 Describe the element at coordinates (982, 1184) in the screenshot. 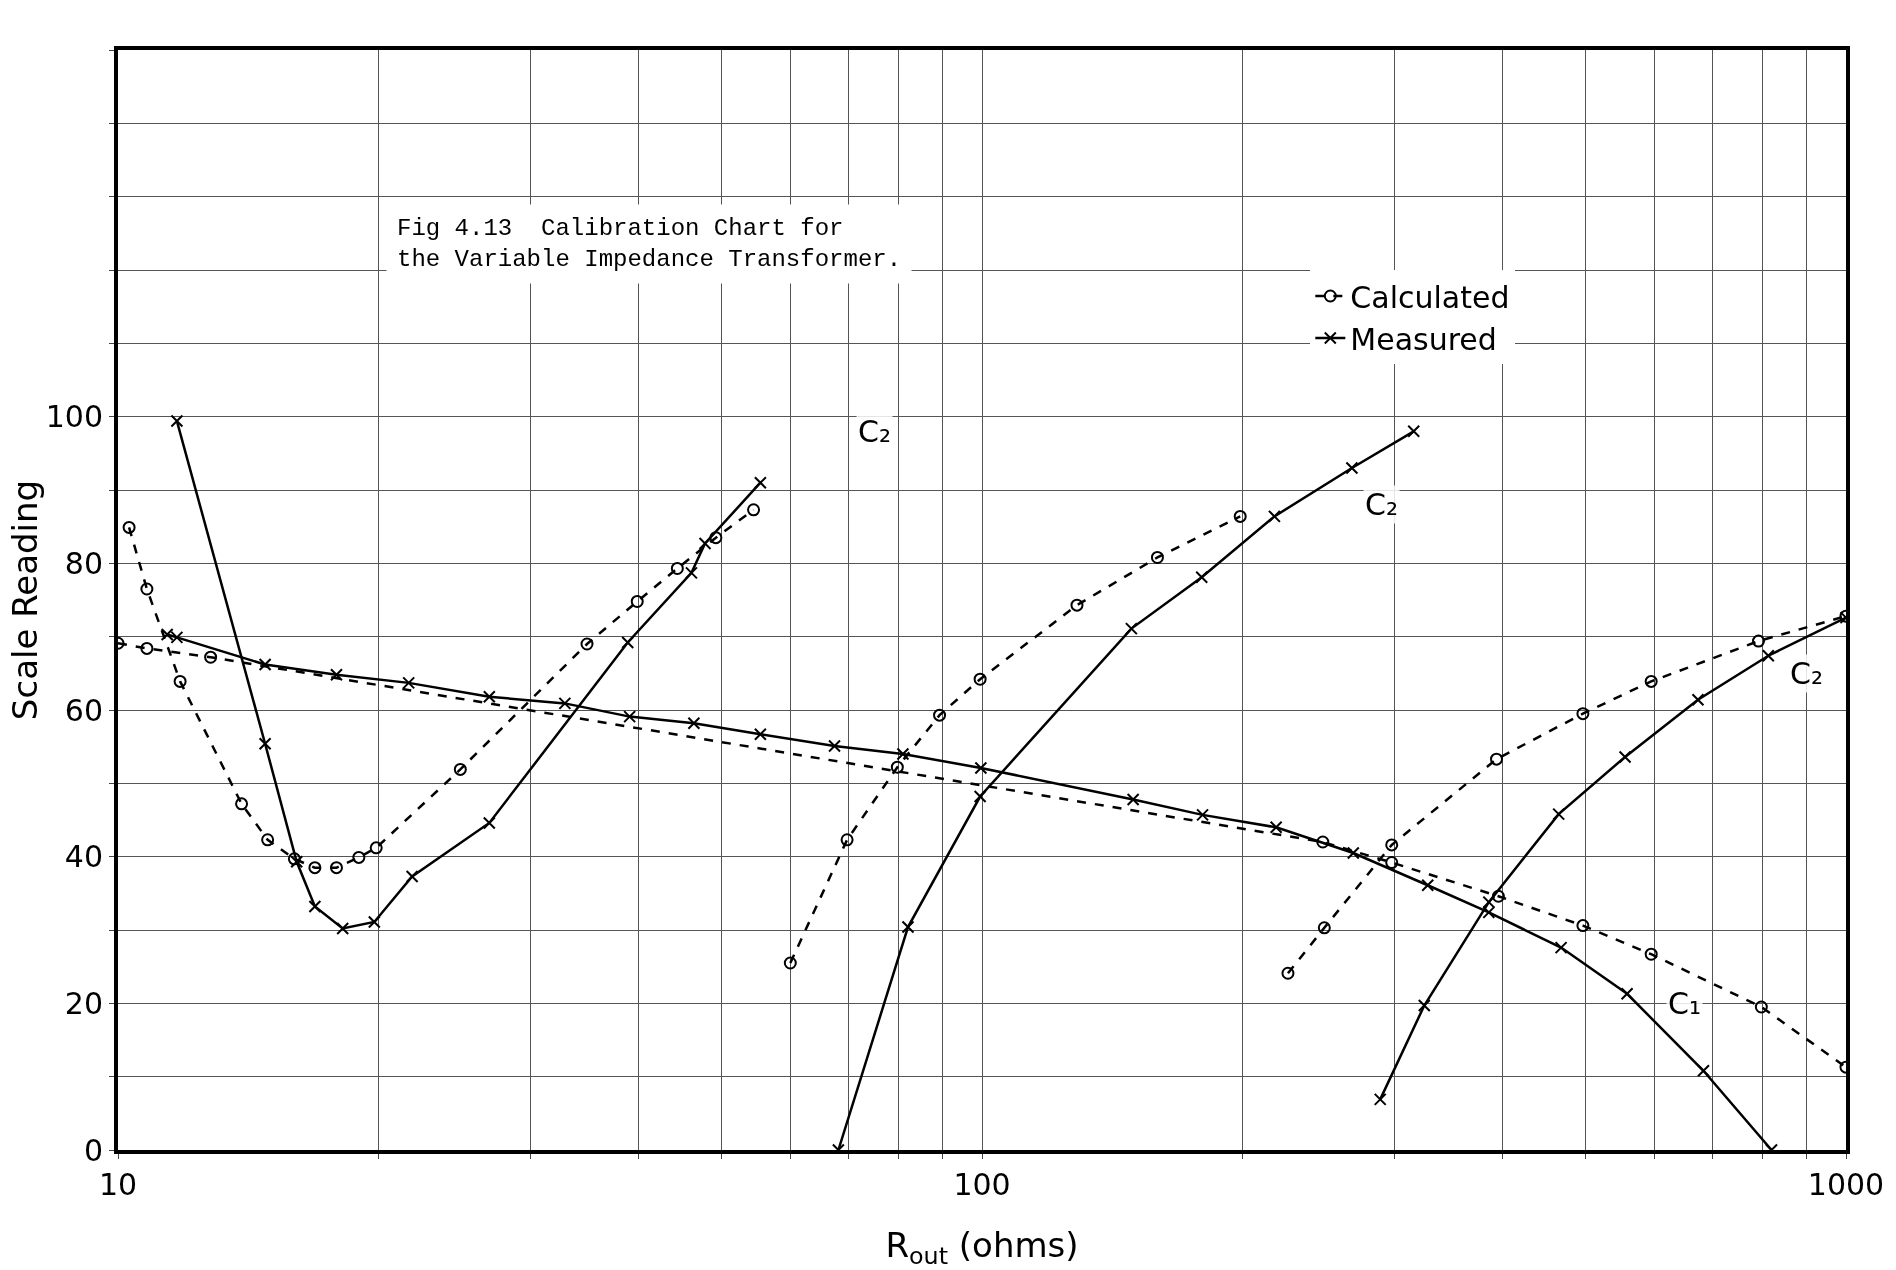

I see `x-tick-label: 100` at that location.